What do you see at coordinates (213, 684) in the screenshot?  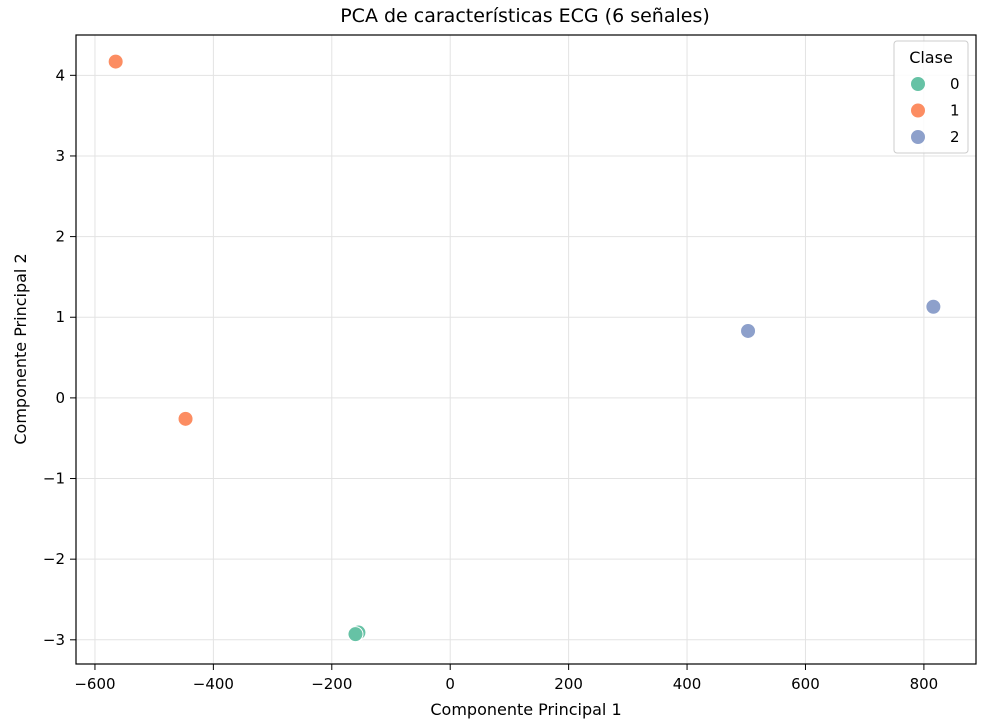 I see `x-tick-label: −400` at bounding box center [213, 684].